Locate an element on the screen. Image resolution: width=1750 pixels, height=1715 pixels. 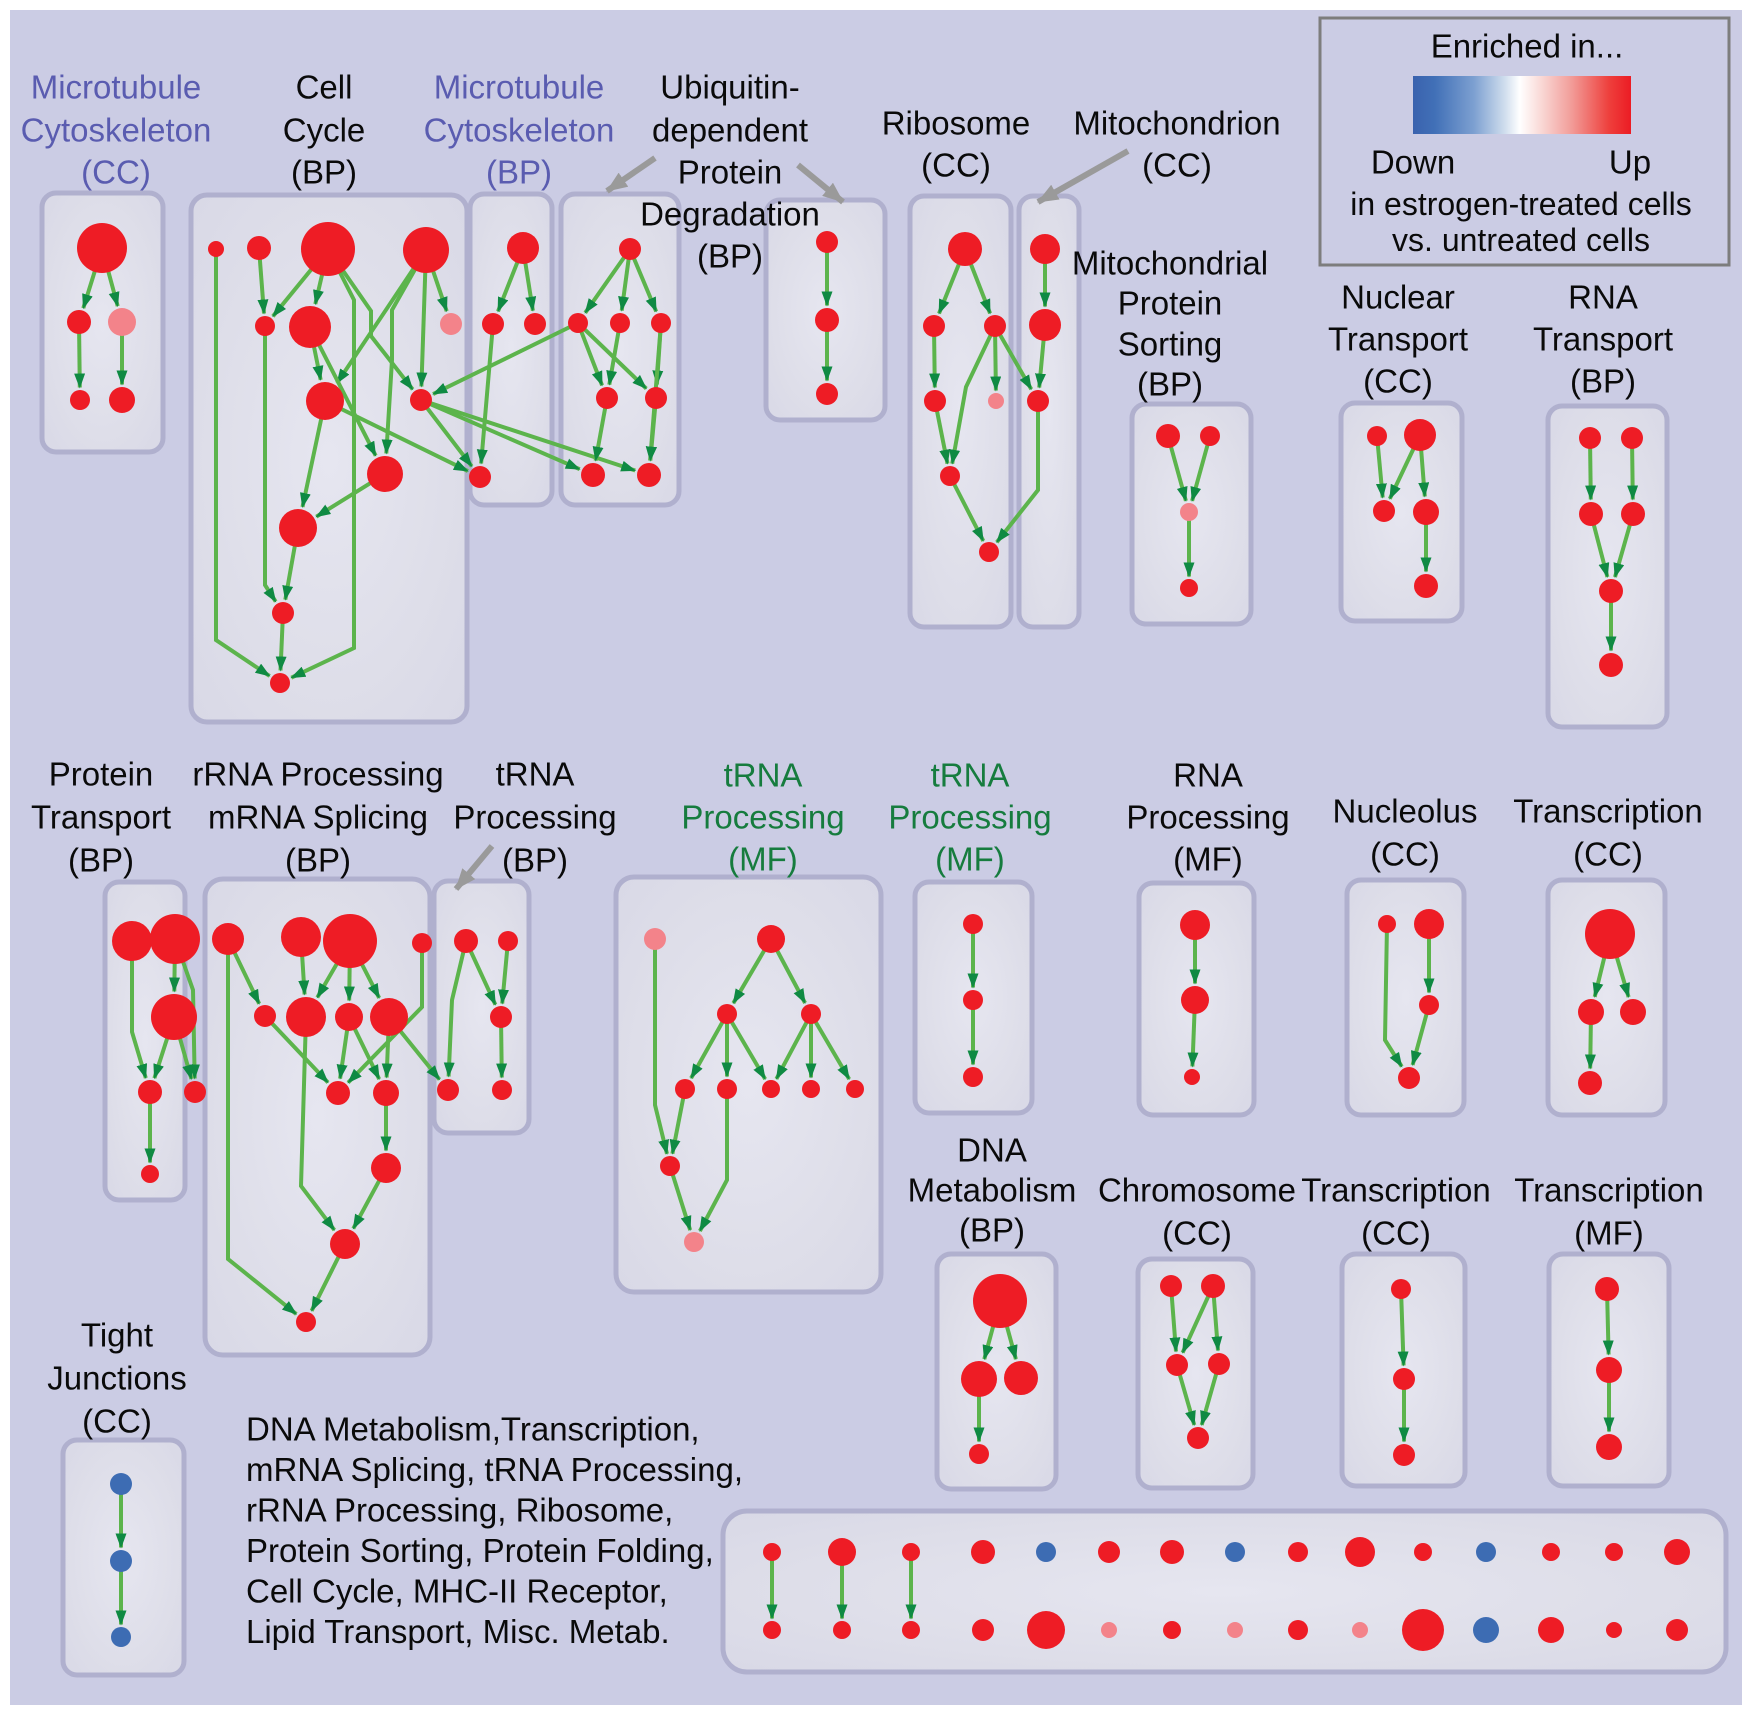
svg-text: Tight is located at coordinates (117, 1335).